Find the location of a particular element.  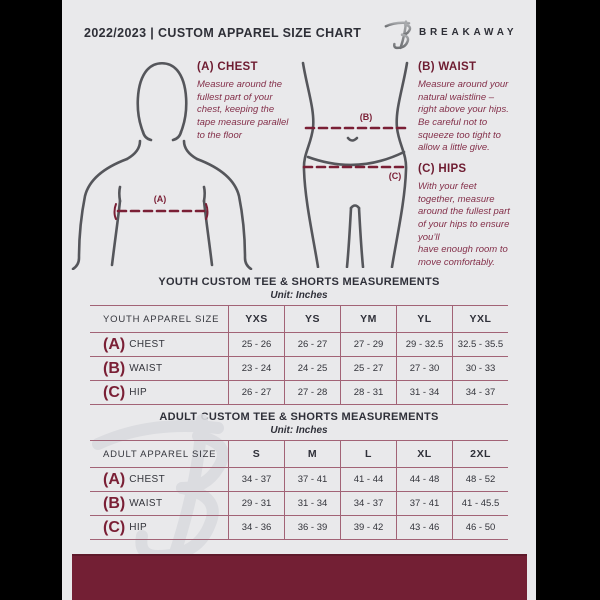

measurement-value: 46 - 50 is located at coordinates (480, 527).